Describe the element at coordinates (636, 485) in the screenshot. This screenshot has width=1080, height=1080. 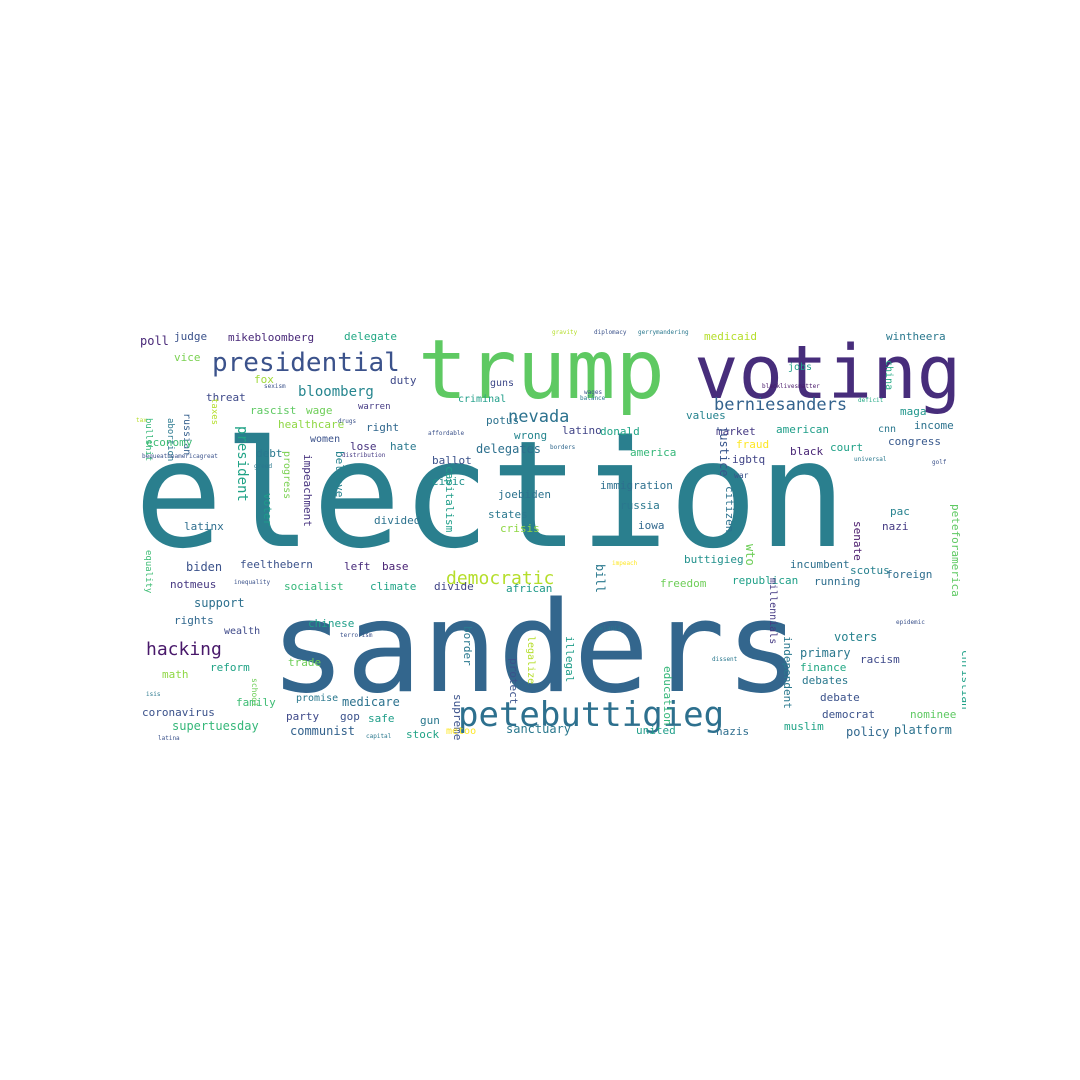
I see `cloud-word-immigration: immigration` at that location.